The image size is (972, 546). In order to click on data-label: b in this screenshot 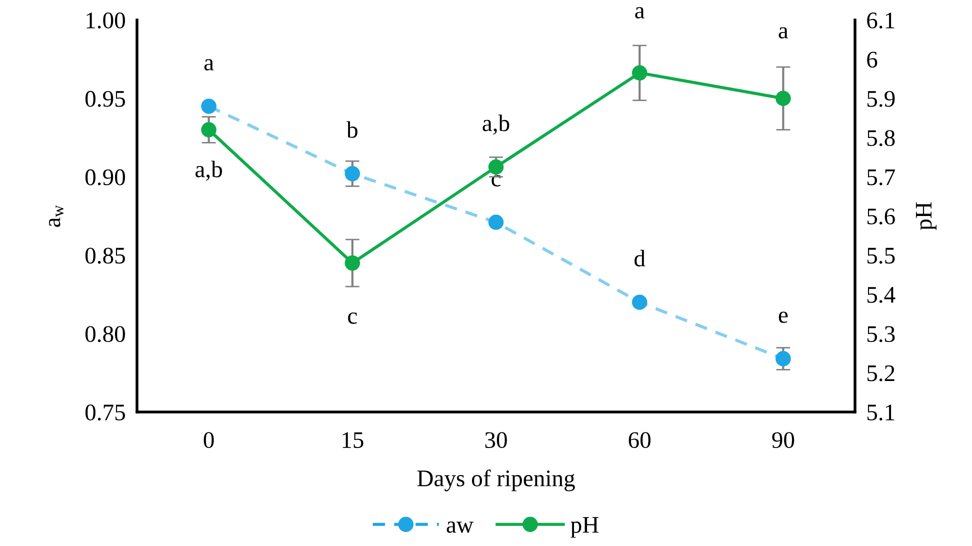, I will do `click(352, 129)`.